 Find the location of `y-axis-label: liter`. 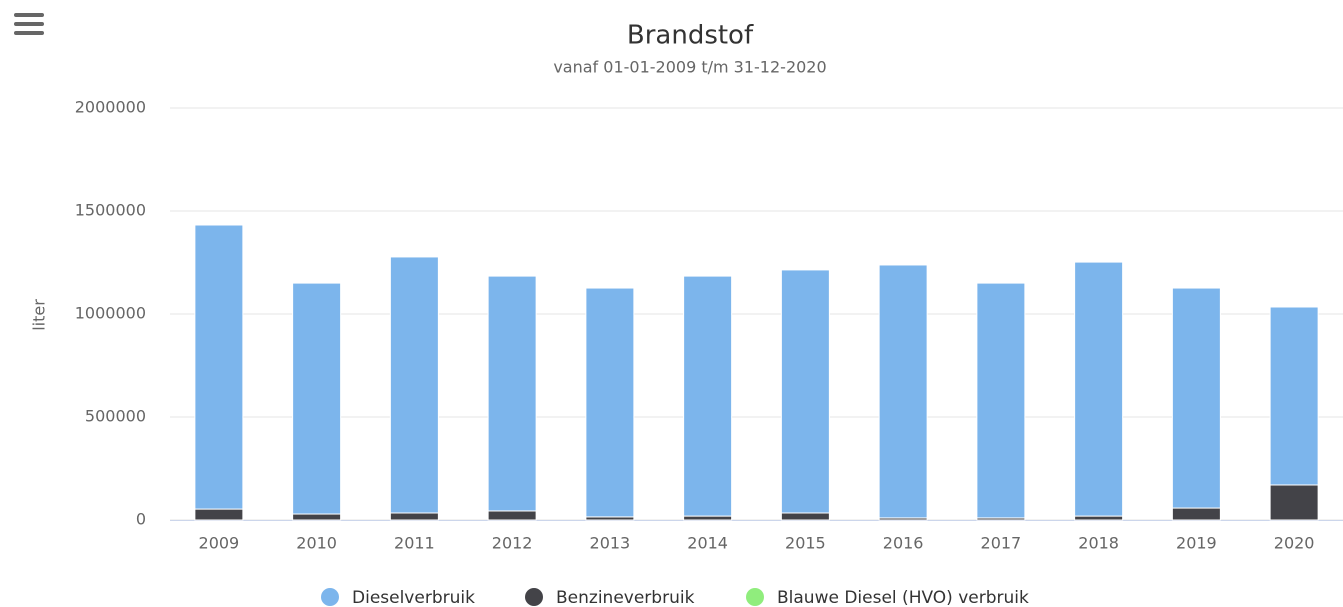

y-axis-label: liter is located at coordinates (39, 315).